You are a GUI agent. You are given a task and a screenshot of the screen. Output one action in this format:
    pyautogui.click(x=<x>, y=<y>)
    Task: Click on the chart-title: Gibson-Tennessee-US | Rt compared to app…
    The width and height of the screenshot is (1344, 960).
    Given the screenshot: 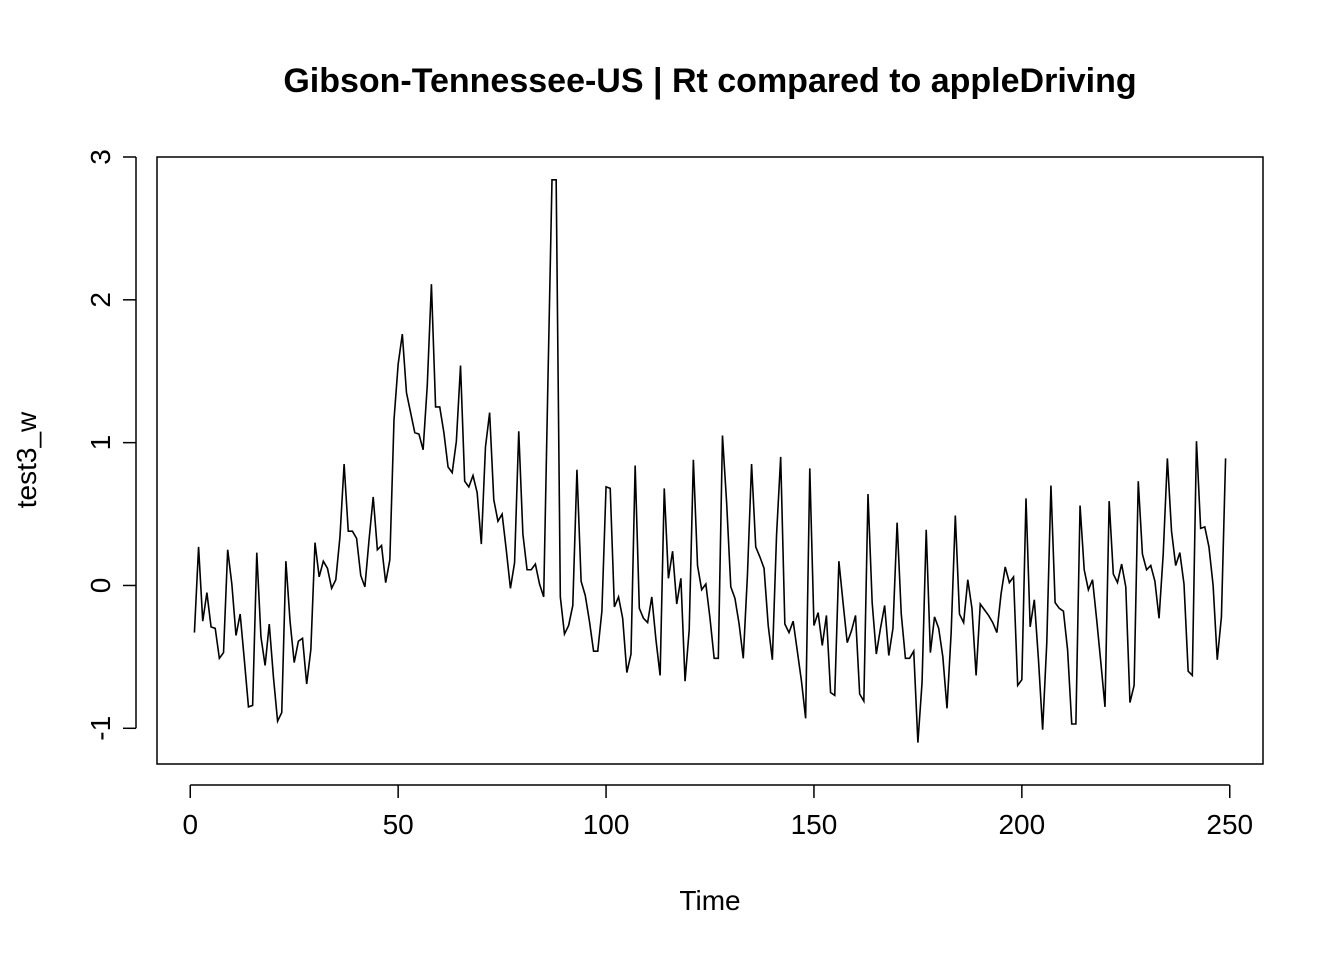 What is the action you would take?
    pyautogui.click(x=709, y=81)
    